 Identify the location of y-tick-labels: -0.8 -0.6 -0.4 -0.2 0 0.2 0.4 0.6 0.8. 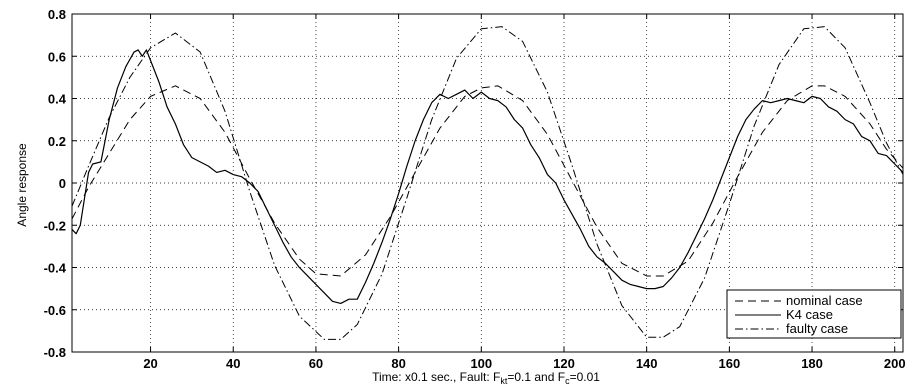
(55, 183).